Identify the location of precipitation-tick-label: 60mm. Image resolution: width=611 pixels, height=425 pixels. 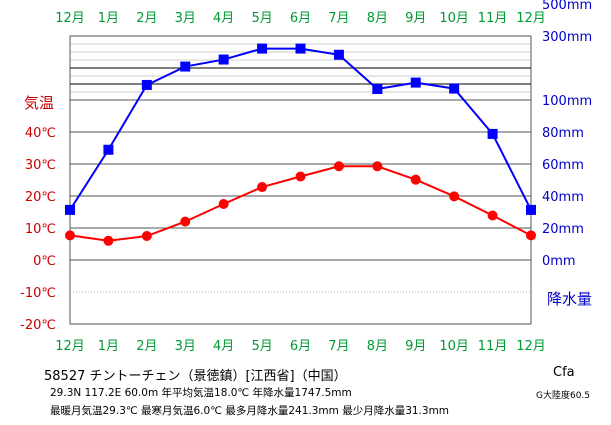
(563, 165).